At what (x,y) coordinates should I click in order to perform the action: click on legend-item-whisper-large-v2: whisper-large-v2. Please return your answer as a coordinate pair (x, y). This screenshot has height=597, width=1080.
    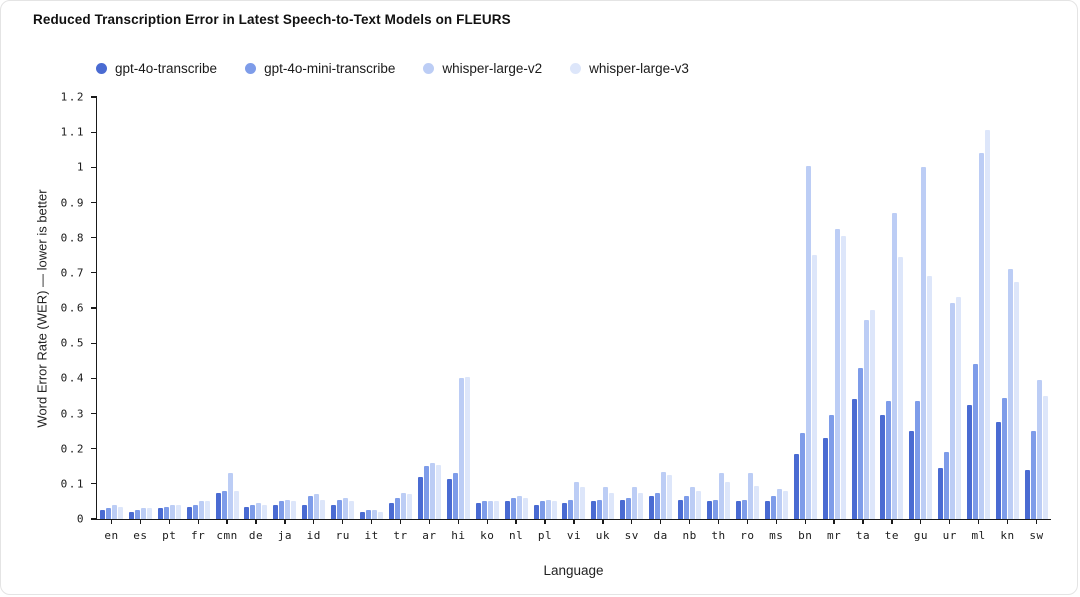
    Looking at the image, I should click on (482, 68).